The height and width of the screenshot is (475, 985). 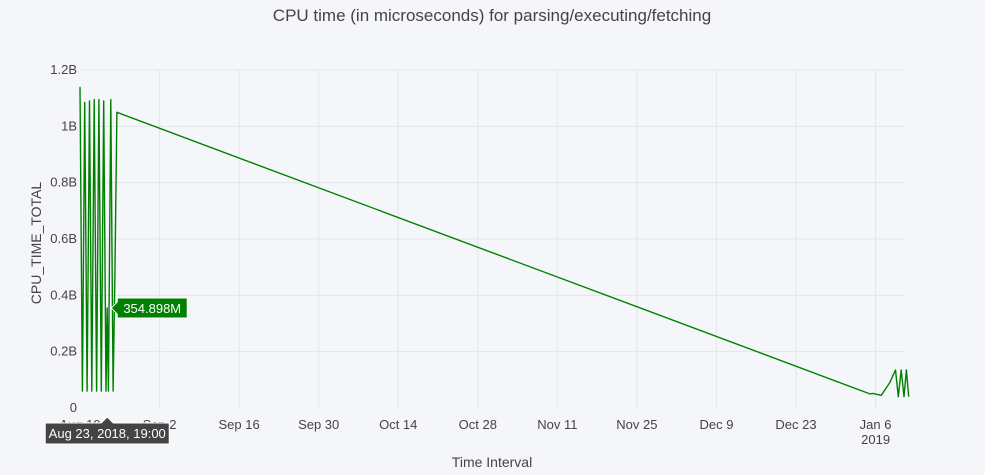 I want to click on y-tick-label: 1B, so click(x=69, y=125).